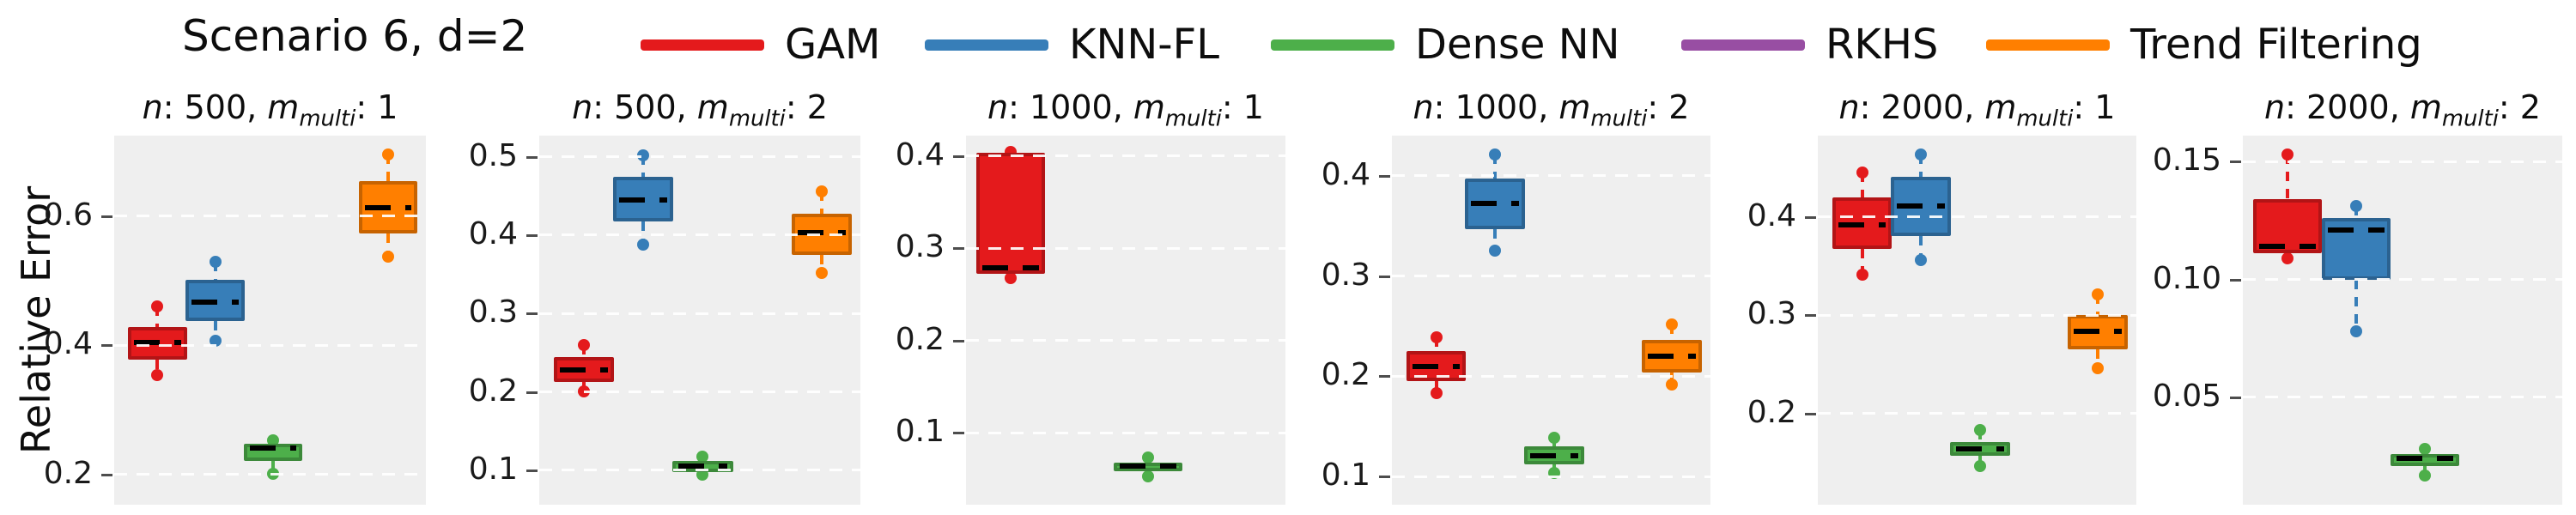 The width and height of the screenshot is (2576, 515). Describe the element at coordinates (702, 45) in the screenshot. I see `legend-swatch-gam` at that location.